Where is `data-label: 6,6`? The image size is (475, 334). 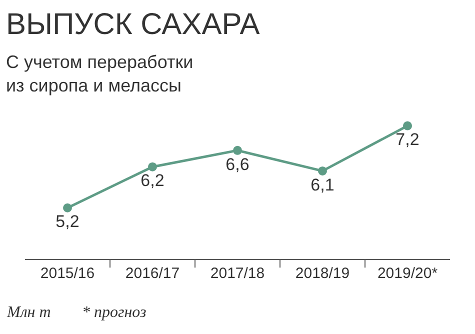 data-label: 6,6 is located at coordinates (238, 164).